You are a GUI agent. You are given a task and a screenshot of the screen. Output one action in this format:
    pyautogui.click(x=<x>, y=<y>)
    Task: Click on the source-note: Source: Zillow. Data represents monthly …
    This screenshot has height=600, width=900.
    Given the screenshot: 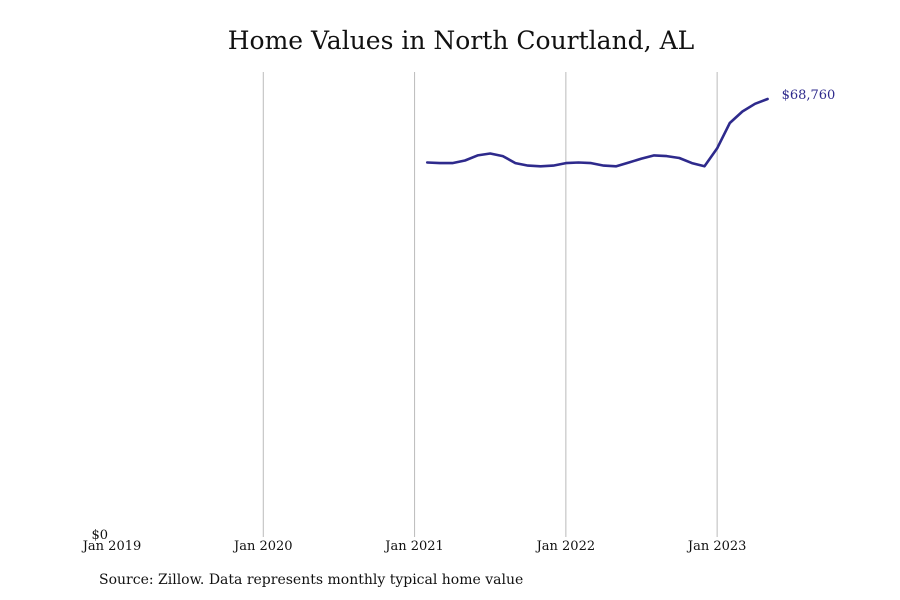 What is the action you would take?
    pyautogui.click(x=311, y=580)
    